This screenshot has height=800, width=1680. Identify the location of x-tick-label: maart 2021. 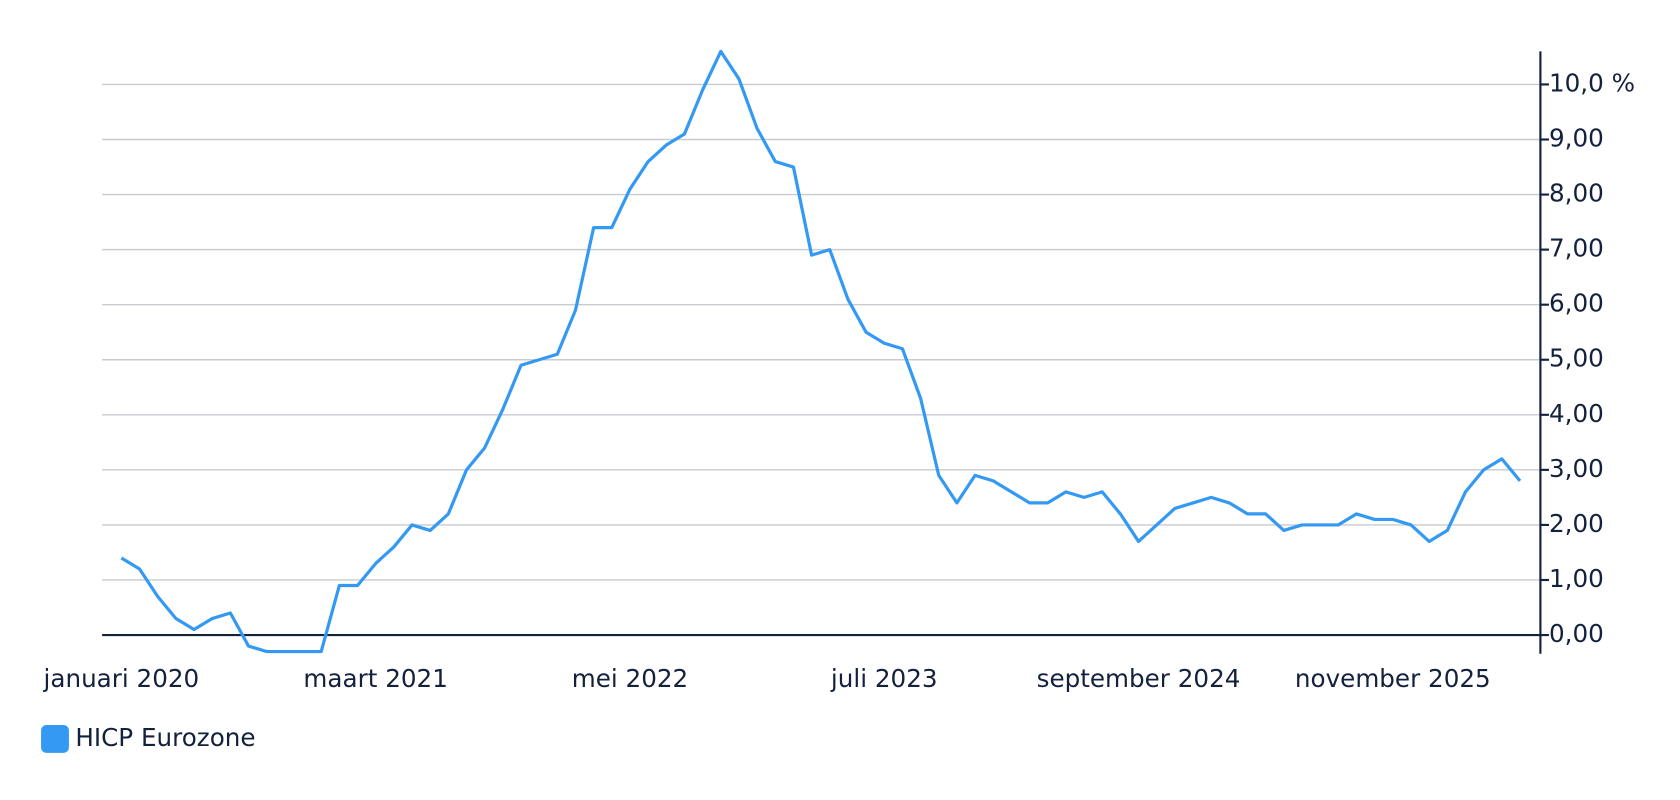
(375, 678).